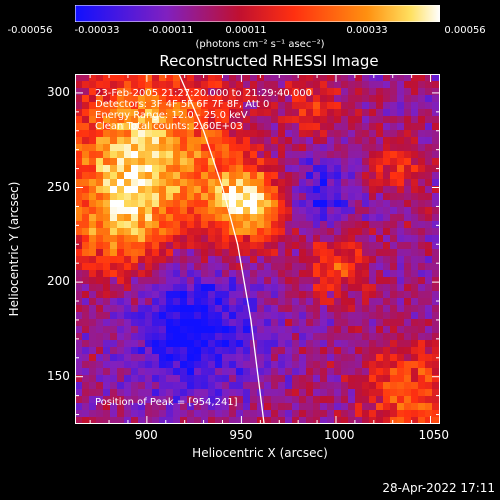 The width and height of the screenshot is (500, 500). I want to click on colorbar, so click(257, 13).